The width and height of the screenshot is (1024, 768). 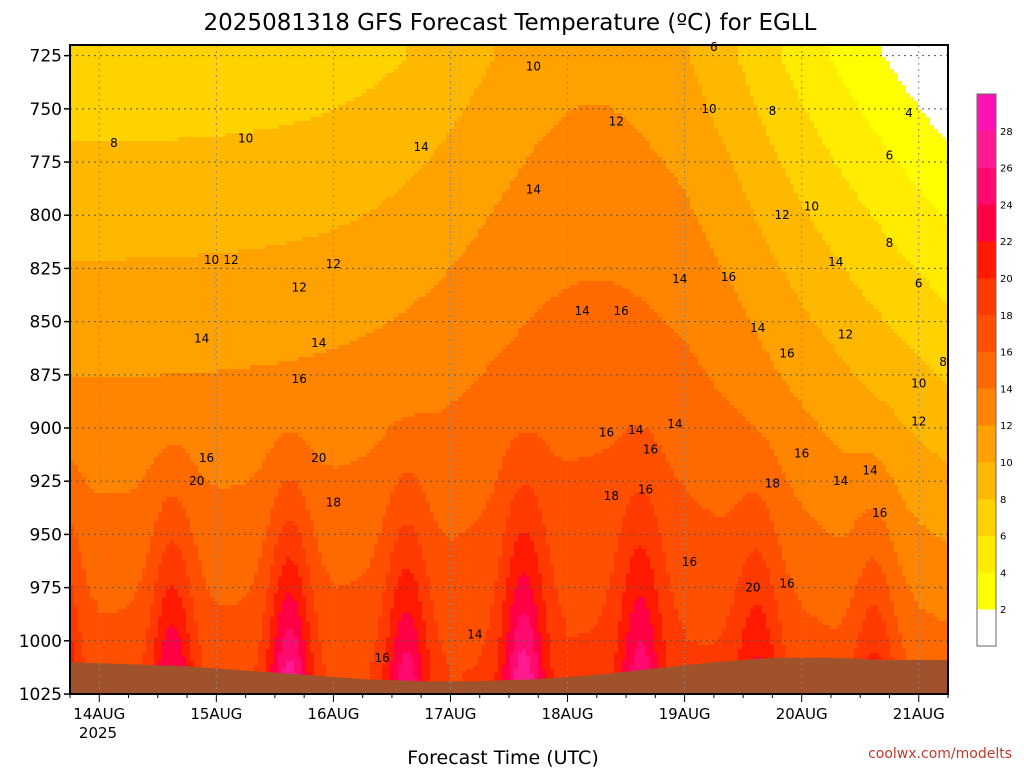 I want to click on x-tick-label: 14AUG, so click(x=99, y=714).